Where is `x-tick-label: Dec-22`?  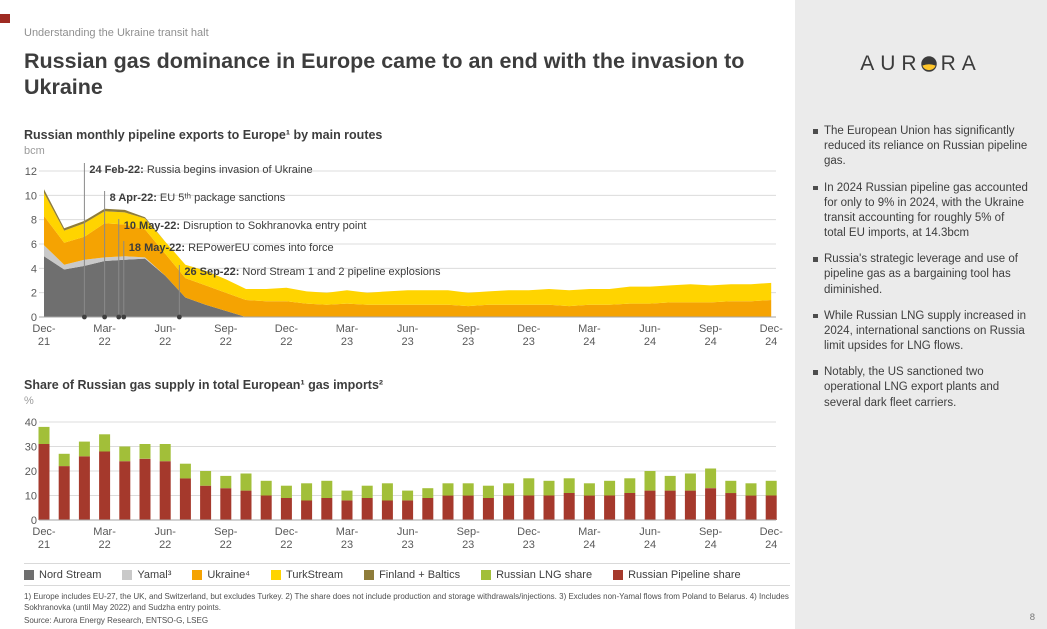
x-tick-label: Dec-22 is located at coordinates (287, 335).